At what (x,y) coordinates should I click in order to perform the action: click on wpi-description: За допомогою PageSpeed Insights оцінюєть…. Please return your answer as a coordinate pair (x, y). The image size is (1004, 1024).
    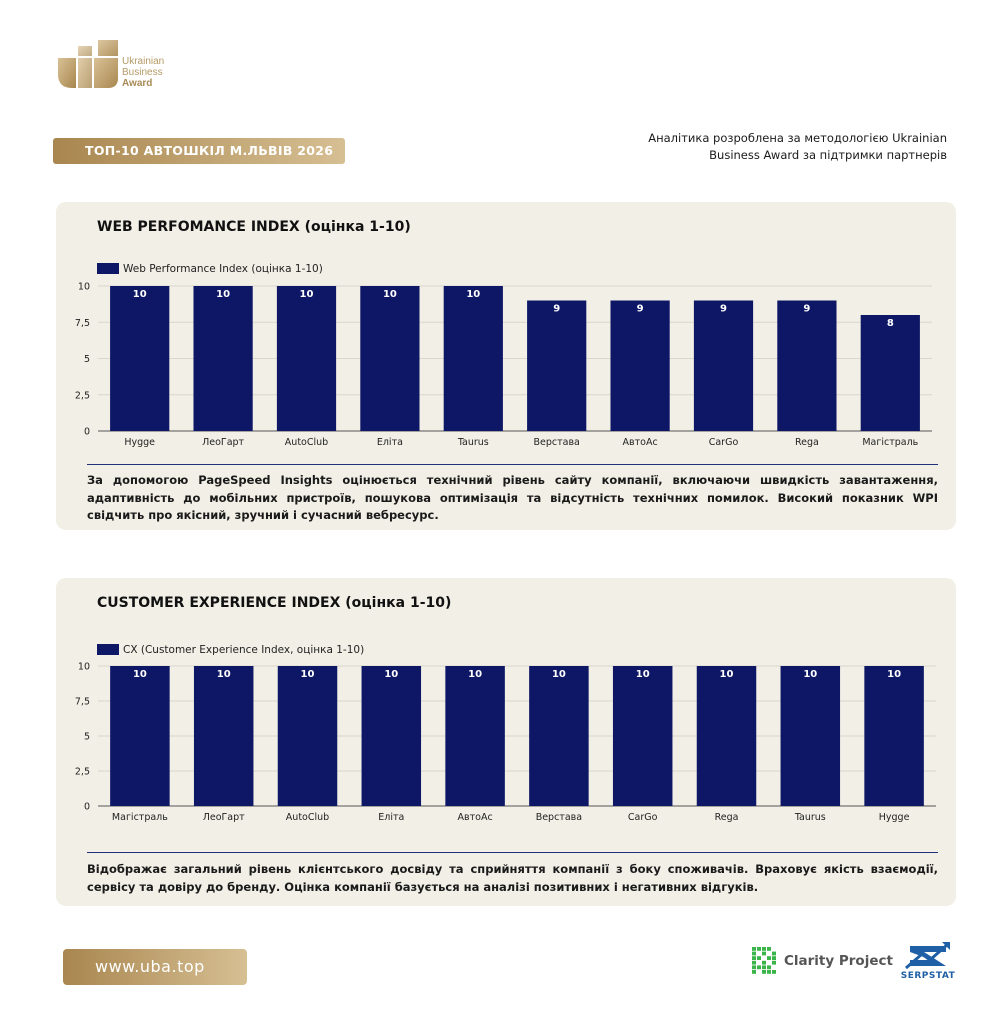
    Looking at the image, I should click on (512, 497).